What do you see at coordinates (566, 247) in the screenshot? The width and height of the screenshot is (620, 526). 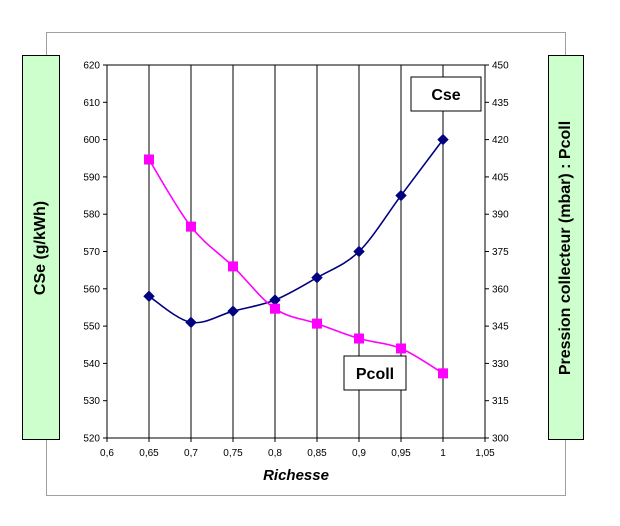 I see `right-axis-title-box: Pression collecteur (mbar) : Pcoll` at bounding box center [566, 247].